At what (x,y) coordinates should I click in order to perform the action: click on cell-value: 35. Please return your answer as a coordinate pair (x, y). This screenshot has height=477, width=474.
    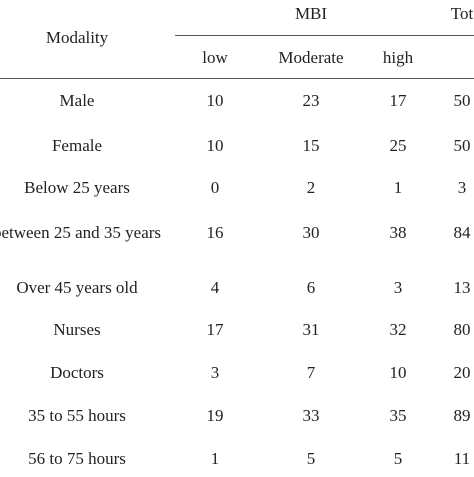
    Looking at the image, I should click on (398, 415).